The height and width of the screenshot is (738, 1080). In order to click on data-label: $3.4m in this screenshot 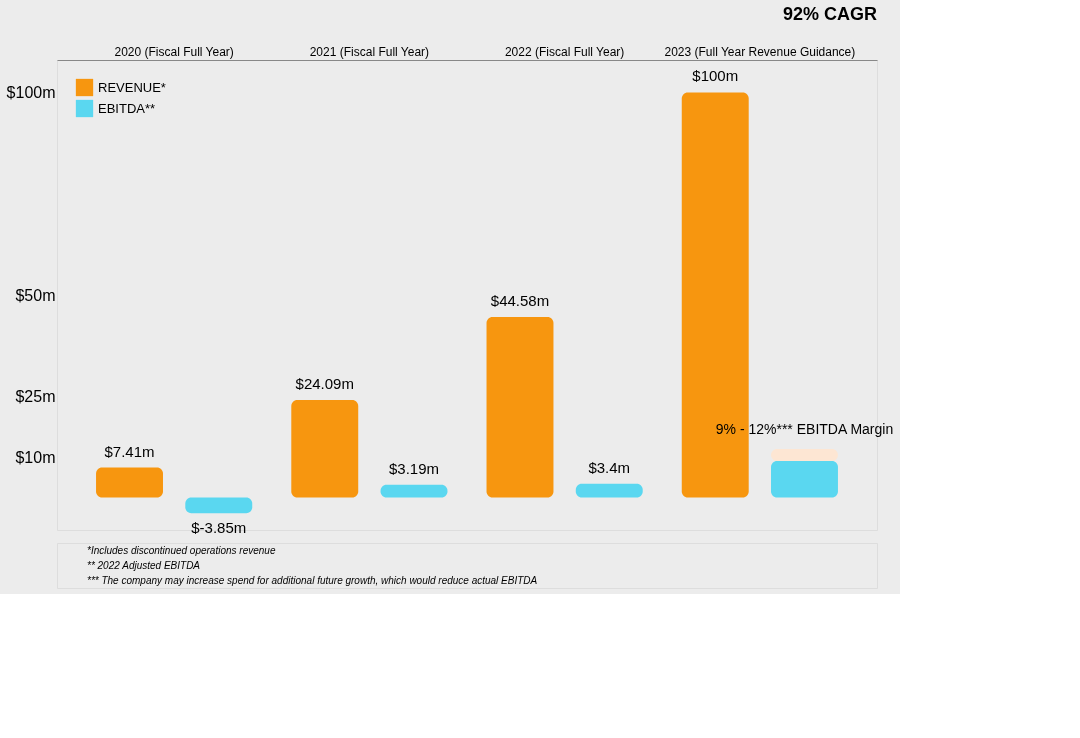, I will do `click(609, 467)`.